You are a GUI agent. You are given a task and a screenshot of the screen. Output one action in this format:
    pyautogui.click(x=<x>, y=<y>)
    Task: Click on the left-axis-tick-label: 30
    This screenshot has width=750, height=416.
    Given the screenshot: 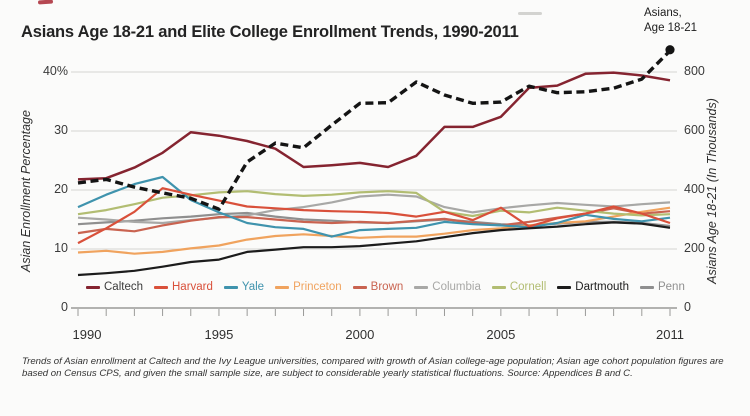 What is the action you would take?
    pyautogui.click(x=61, y=130)
    